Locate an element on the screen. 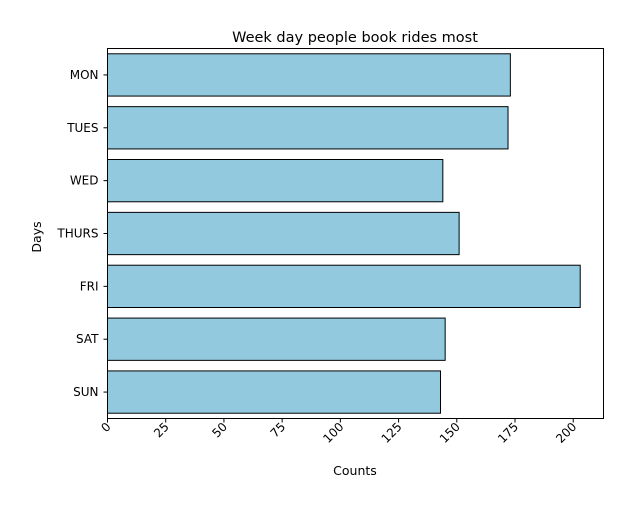 This screenshot has width=633, height=507. x-tick-label: 175 is located at coordinates (508, 433).